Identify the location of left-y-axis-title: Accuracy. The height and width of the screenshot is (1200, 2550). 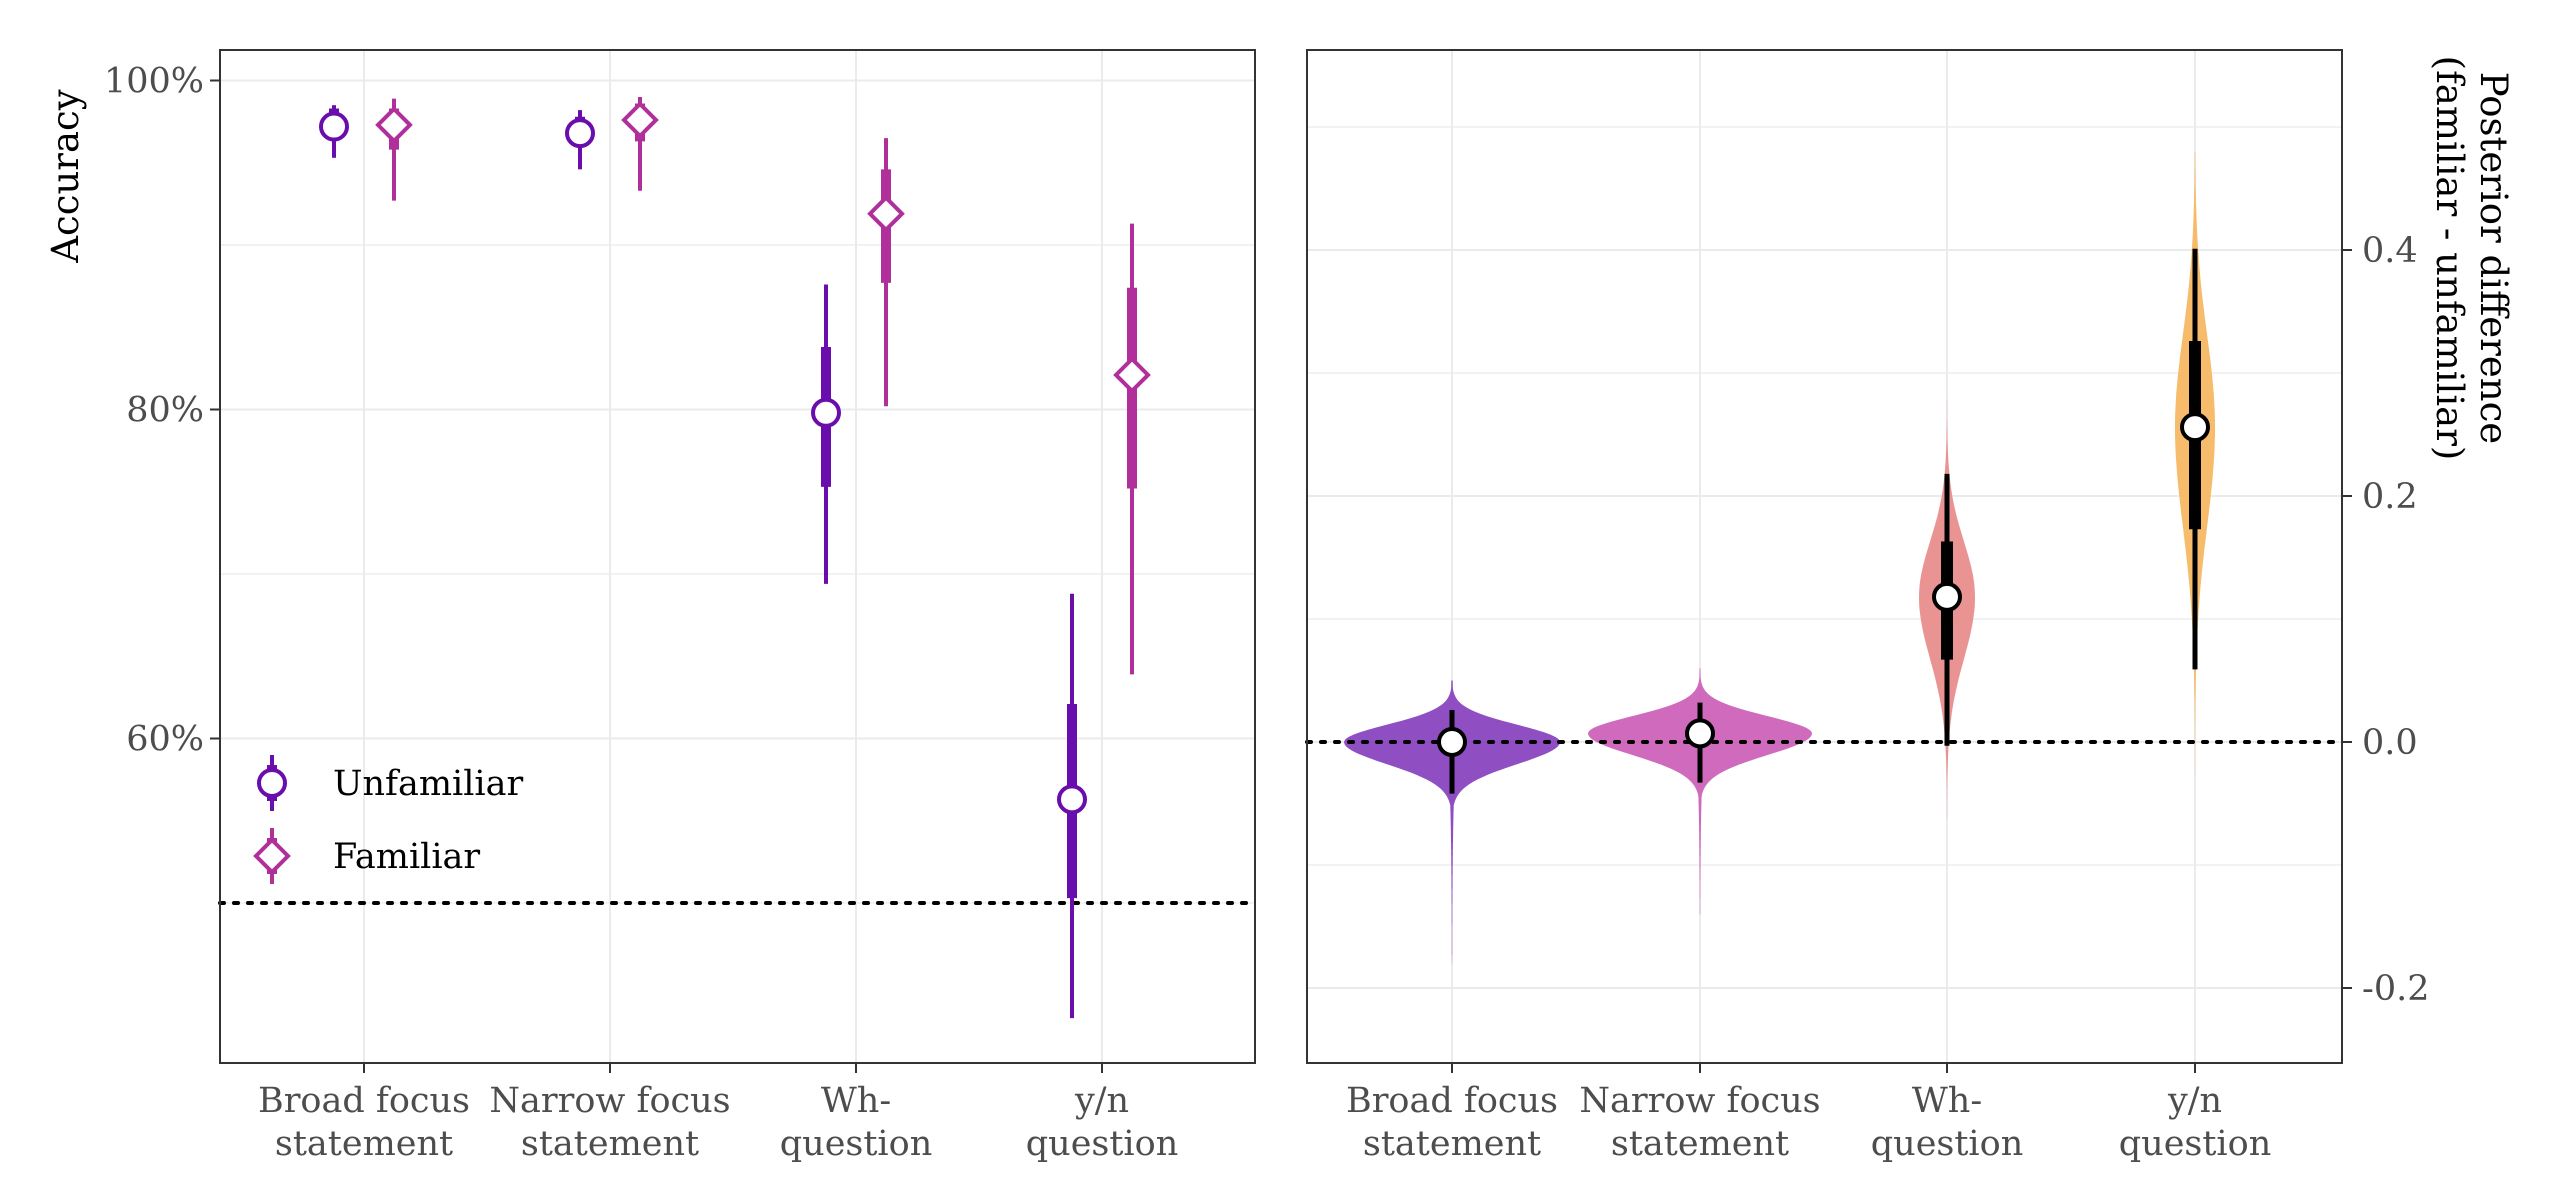
(65, 176).